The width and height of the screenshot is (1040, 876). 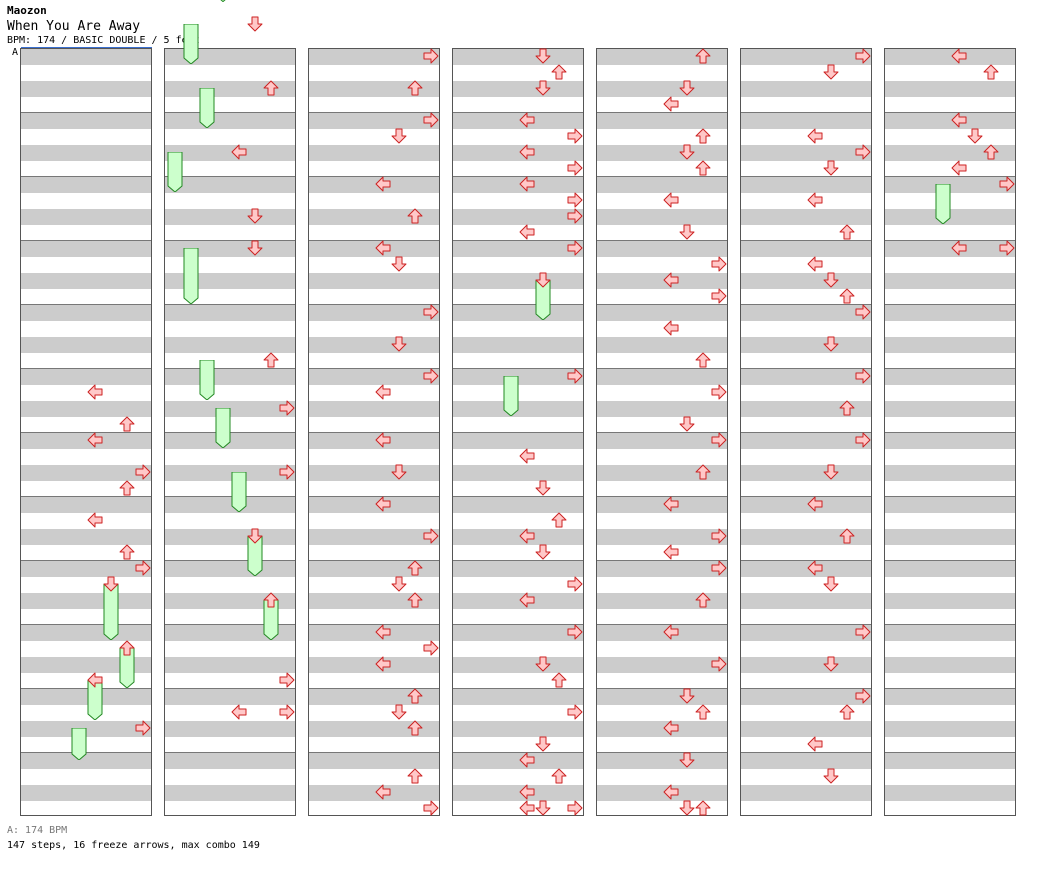 What do you see at coordinates (27, 10) in the screenshot?
I see `artist-name: Maozon` at bounding box center [27, 10].